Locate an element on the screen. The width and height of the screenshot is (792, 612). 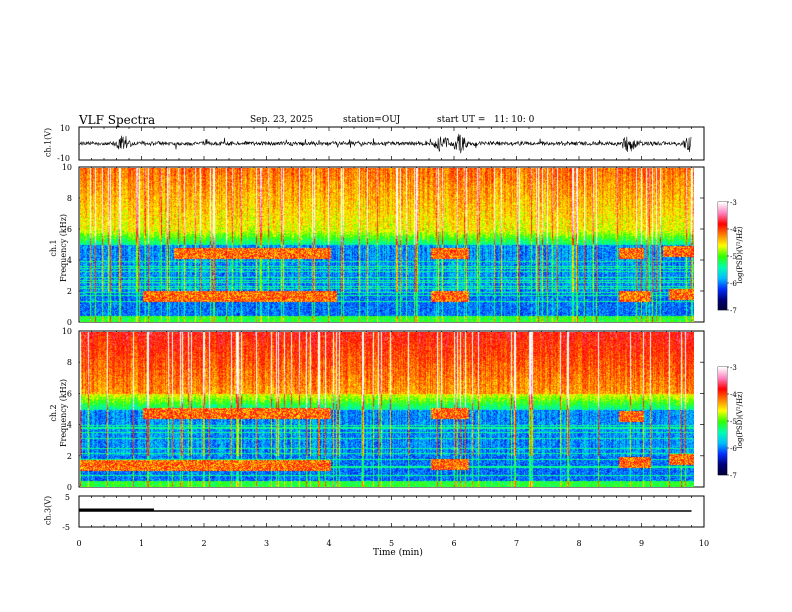
x-tick-label: 1 is located at coordinates (141, 543).